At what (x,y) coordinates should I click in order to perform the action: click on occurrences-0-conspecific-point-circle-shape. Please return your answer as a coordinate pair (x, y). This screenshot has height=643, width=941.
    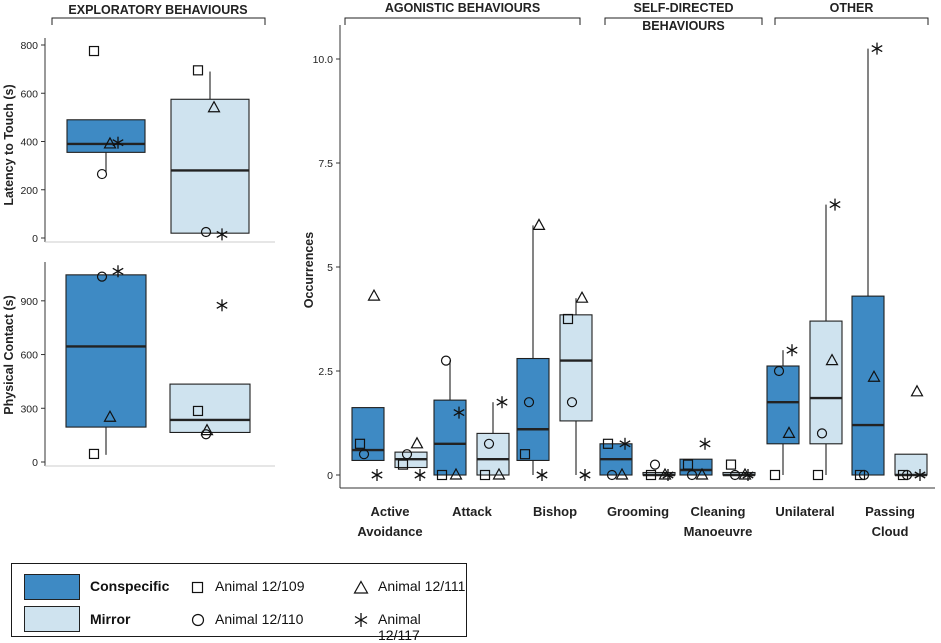
    Looking at the image, I should click on (364, 454).